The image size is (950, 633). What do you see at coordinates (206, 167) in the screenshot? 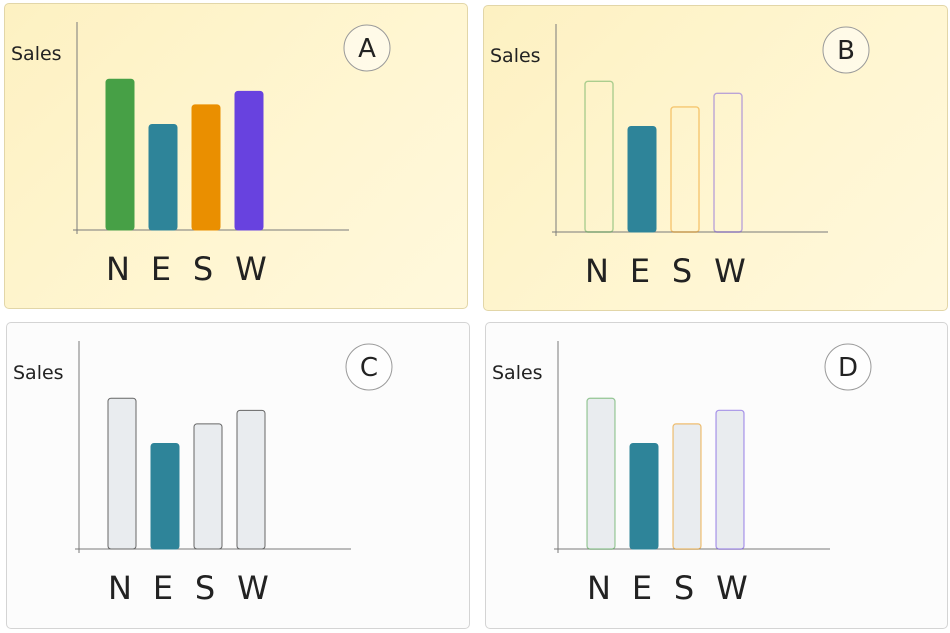
I see `bar-s-a` at bounding box center [206, 167].